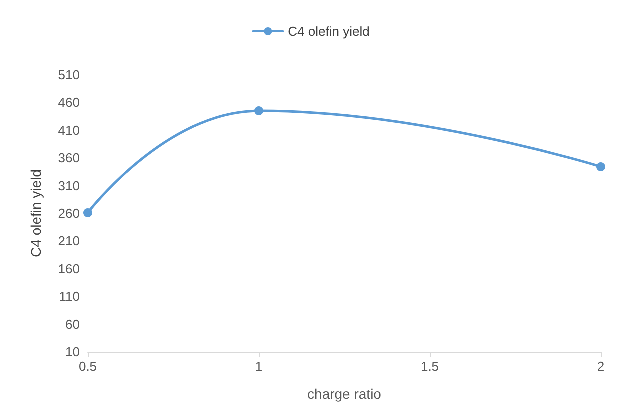 This screenshot has width=622, height=414. What do you see at coordinates (259, 366) in the screenshot?
I see `x-tick-label: 1` at bounding box center [259, 366].